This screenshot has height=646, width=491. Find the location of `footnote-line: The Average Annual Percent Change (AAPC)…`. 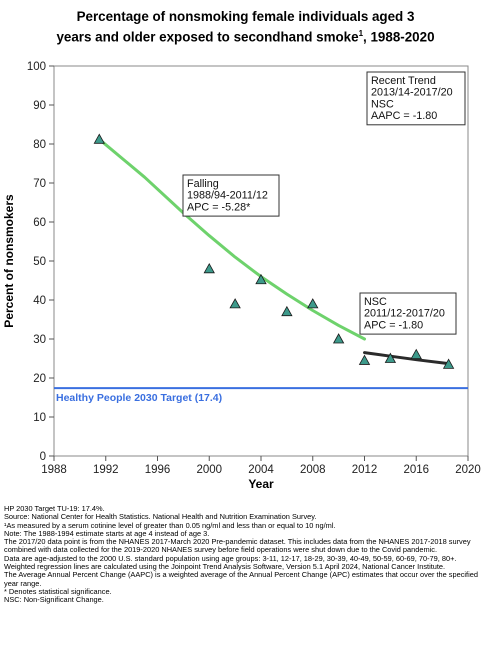

footnote-line: The Average Annual Percent Change (AAPC)… is located at coordinates (241, 579).